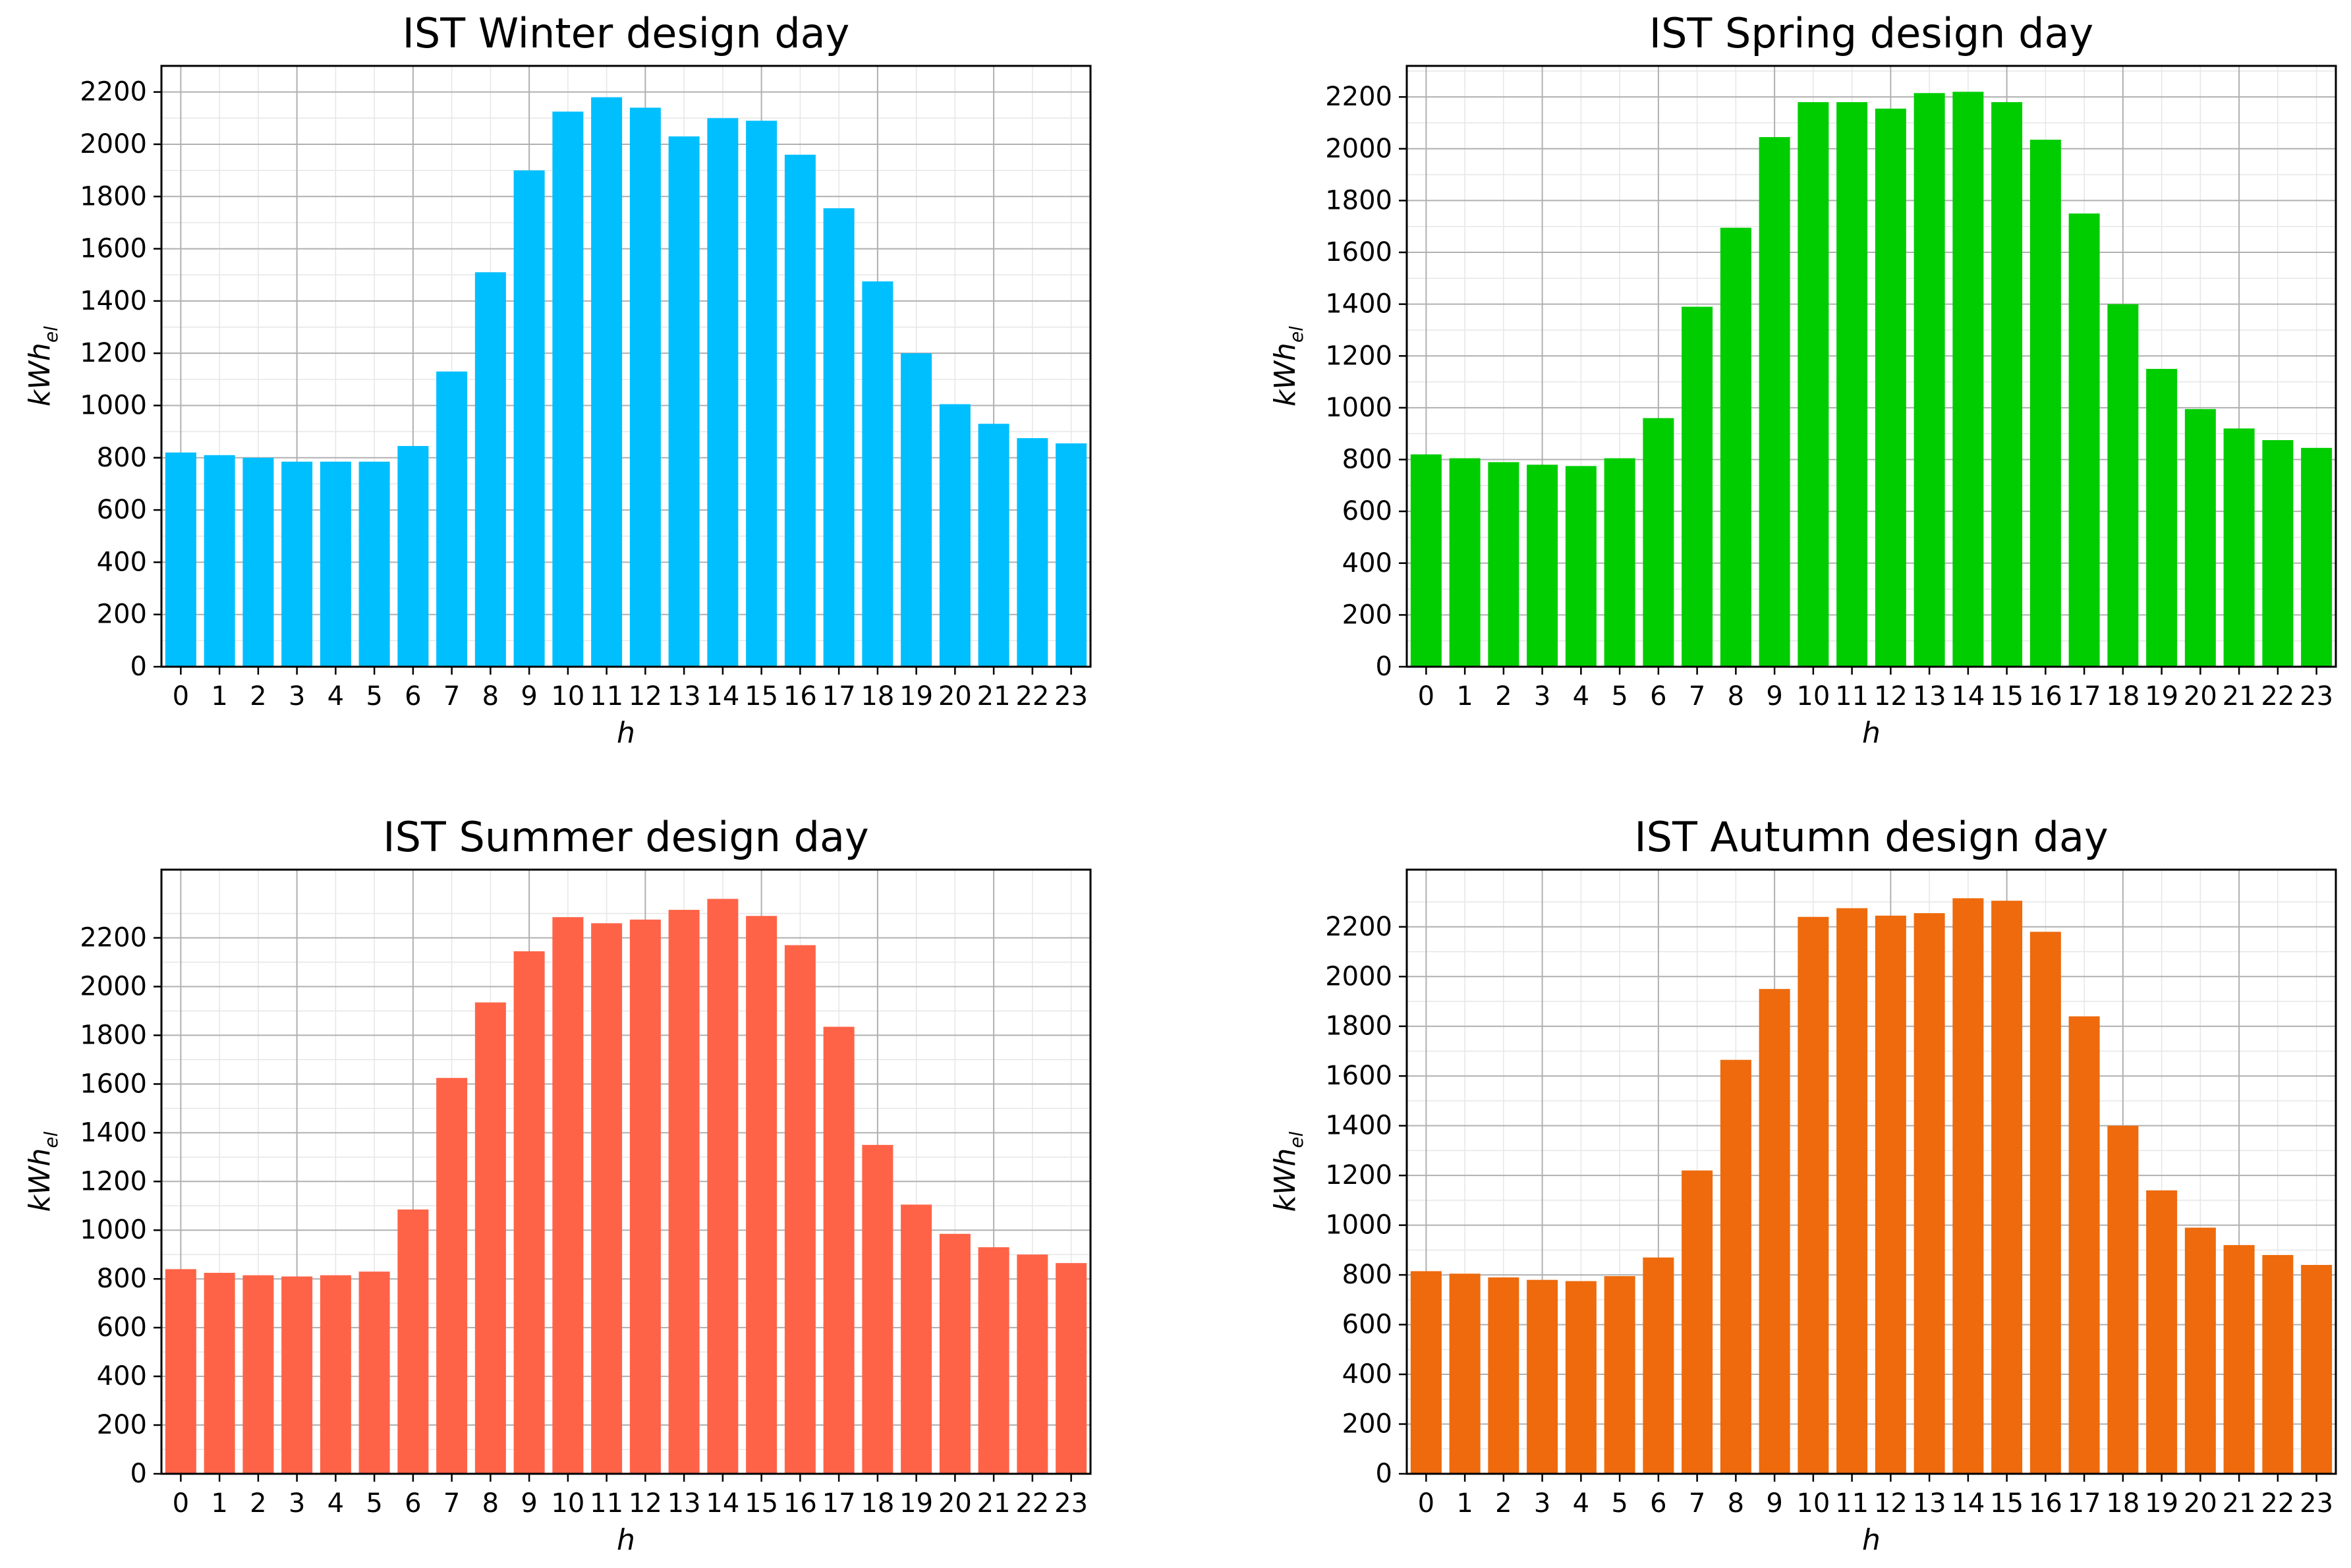 The height and width of the screenshot is (1568, 2351). Describe the element at coordinates (722, 1503) in the screenshot. I see `summer-xtick-label: 14` at that location.